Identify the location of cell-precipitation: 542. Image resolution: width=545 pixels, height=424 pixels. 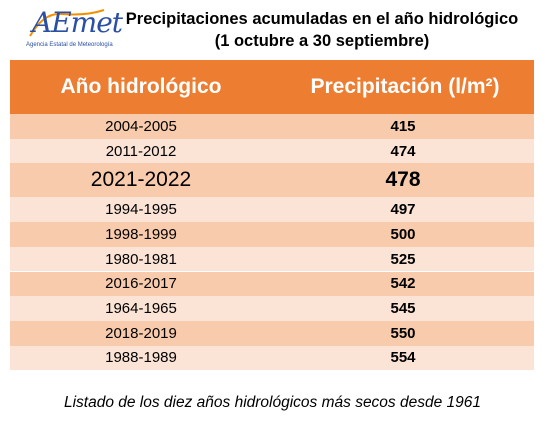
(403, 284).